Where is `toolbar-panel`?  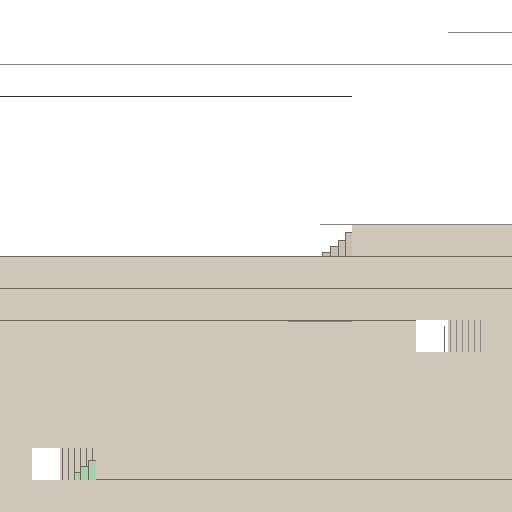
toolbar-panel is located at coordinates (432, 240).